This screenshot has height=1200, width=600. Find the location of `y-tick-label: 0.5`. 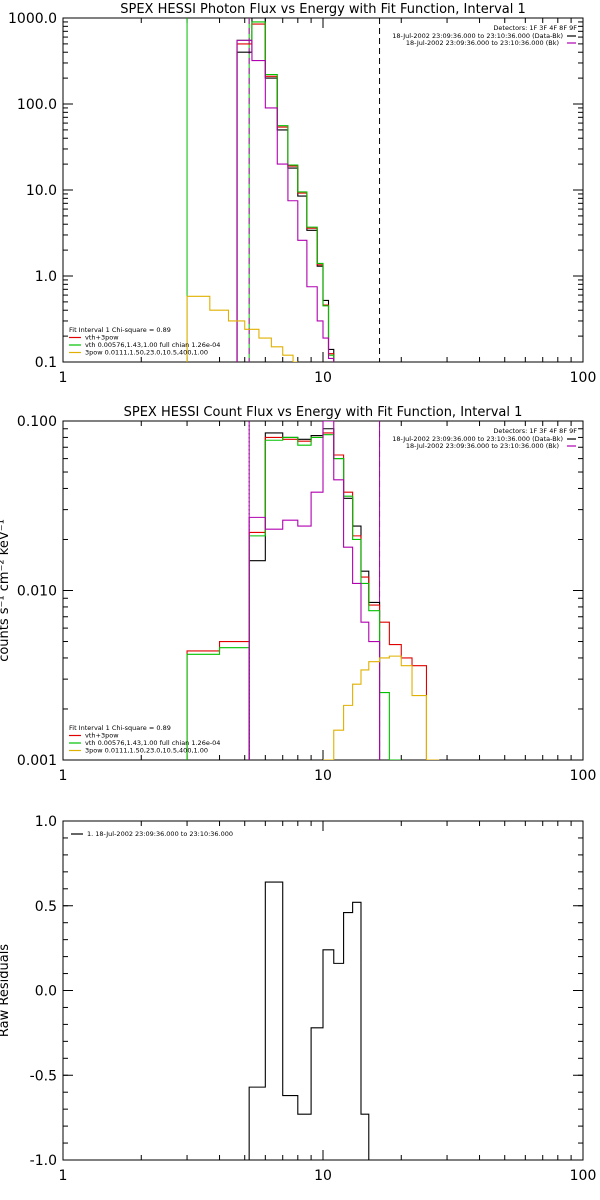

y-tick-label: 0.5 is located at coordinates (46, 907).